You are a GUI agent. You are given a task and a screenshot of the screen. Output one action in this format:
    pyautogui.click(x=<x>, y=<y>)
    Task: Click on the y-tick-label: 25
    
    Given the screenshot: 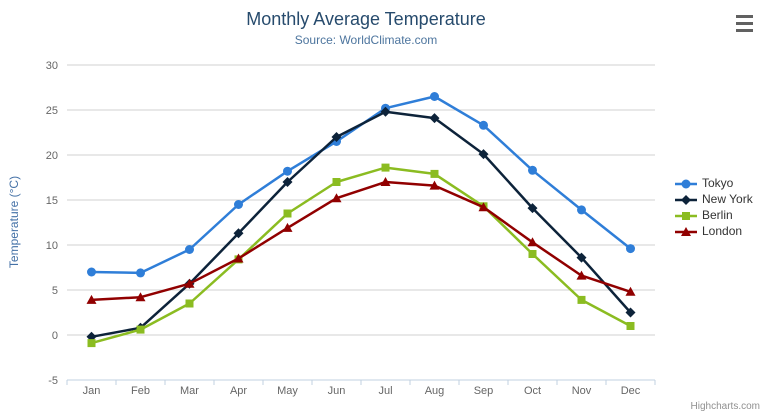 What is the action you would take?
    pyautogui.click(x=52, y=111)
    